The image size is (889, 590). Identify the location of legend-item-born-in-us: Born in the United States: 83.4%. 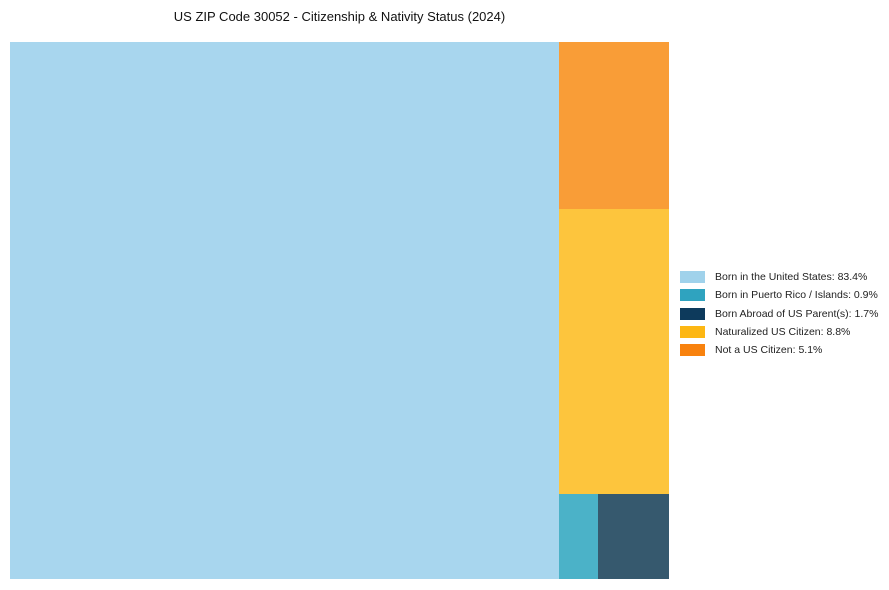
(779, 277).